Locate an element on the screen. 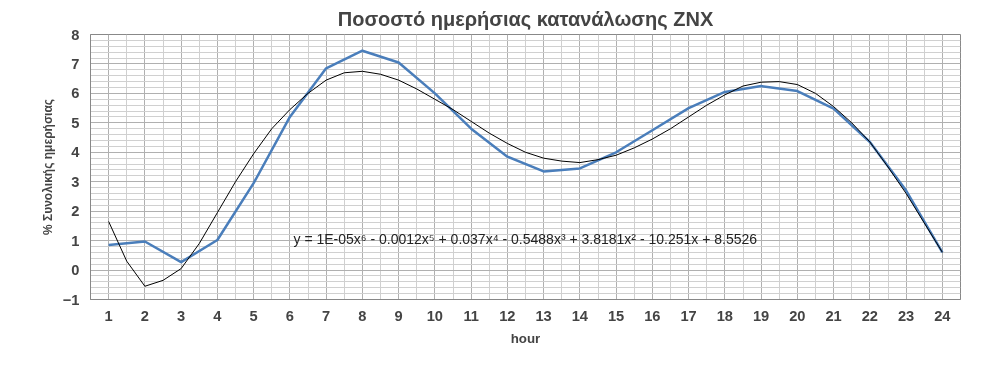 The width and height of the screenshot is (1002, 369). x-tick-label: 3 is located at coordinates (181, 315).